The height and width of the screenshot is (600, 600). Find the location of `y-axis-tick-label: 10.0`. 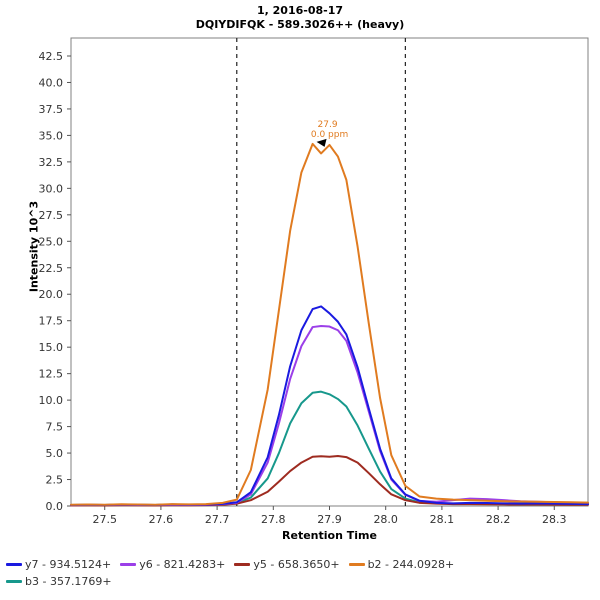

y-axis-tick-label: 10.0 is located at coordinates (51, 400).